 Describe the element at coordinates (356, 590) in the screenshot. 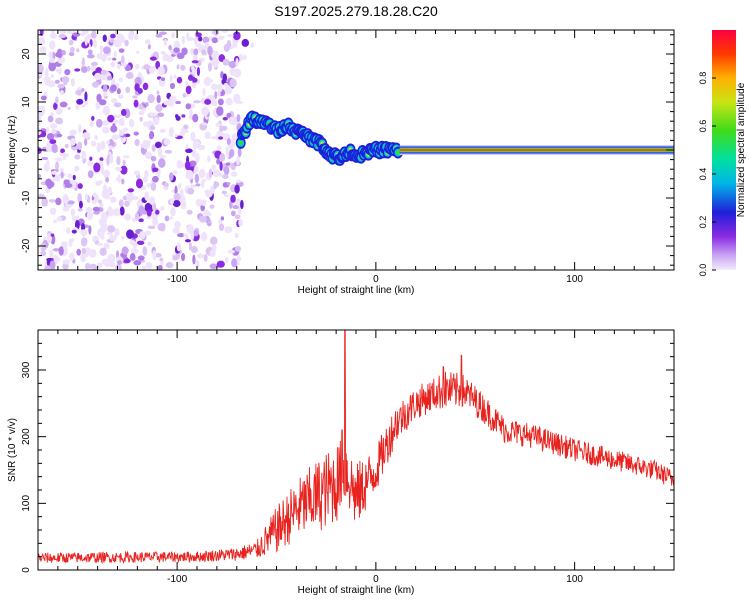

I see `snr-x-label: Height of straight line (km)` at that location.